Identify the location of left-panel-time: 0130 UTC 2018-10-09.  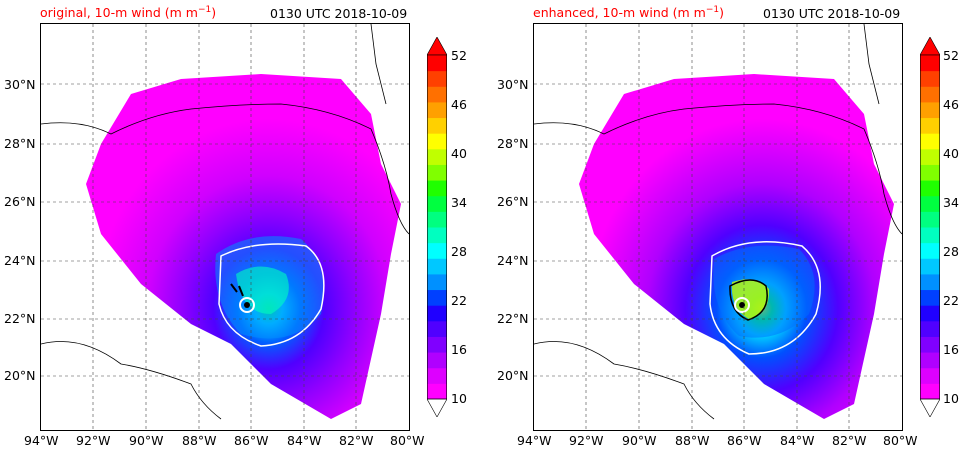
(339, 13).